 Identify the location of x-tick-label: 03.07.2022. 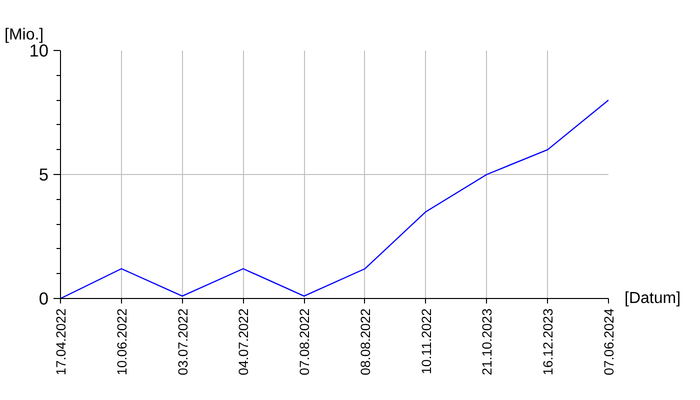
(182, 342).